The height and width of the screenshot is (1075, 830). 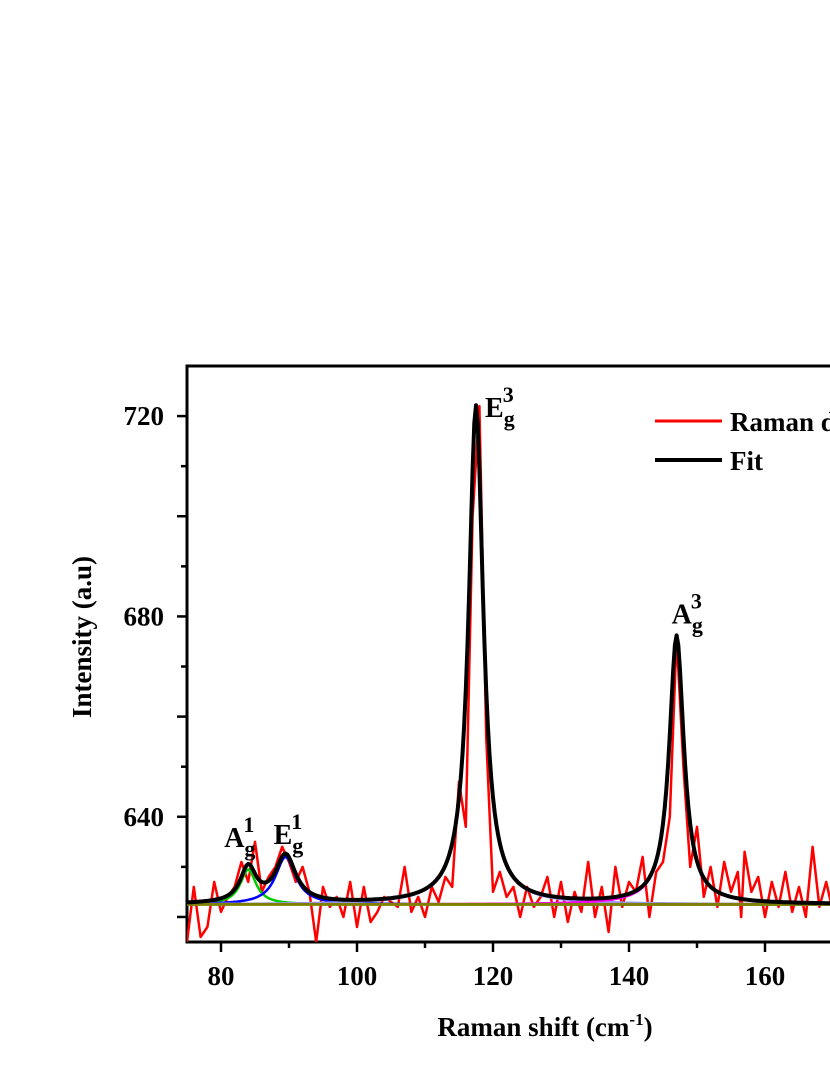 What do you see at coordinates (289, 833) in the screenshot?
I see `peak-label: Eg1` at bounding box center [289, 833].